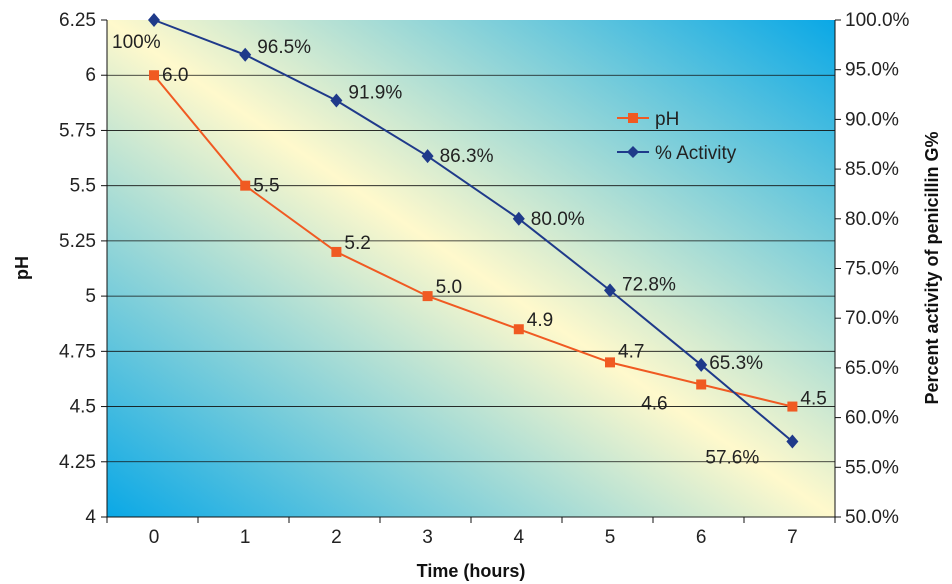  Describe the element at coordinates (872, 368) in the screenshot. I see `y2-tick-label: 65.0%` at that location.